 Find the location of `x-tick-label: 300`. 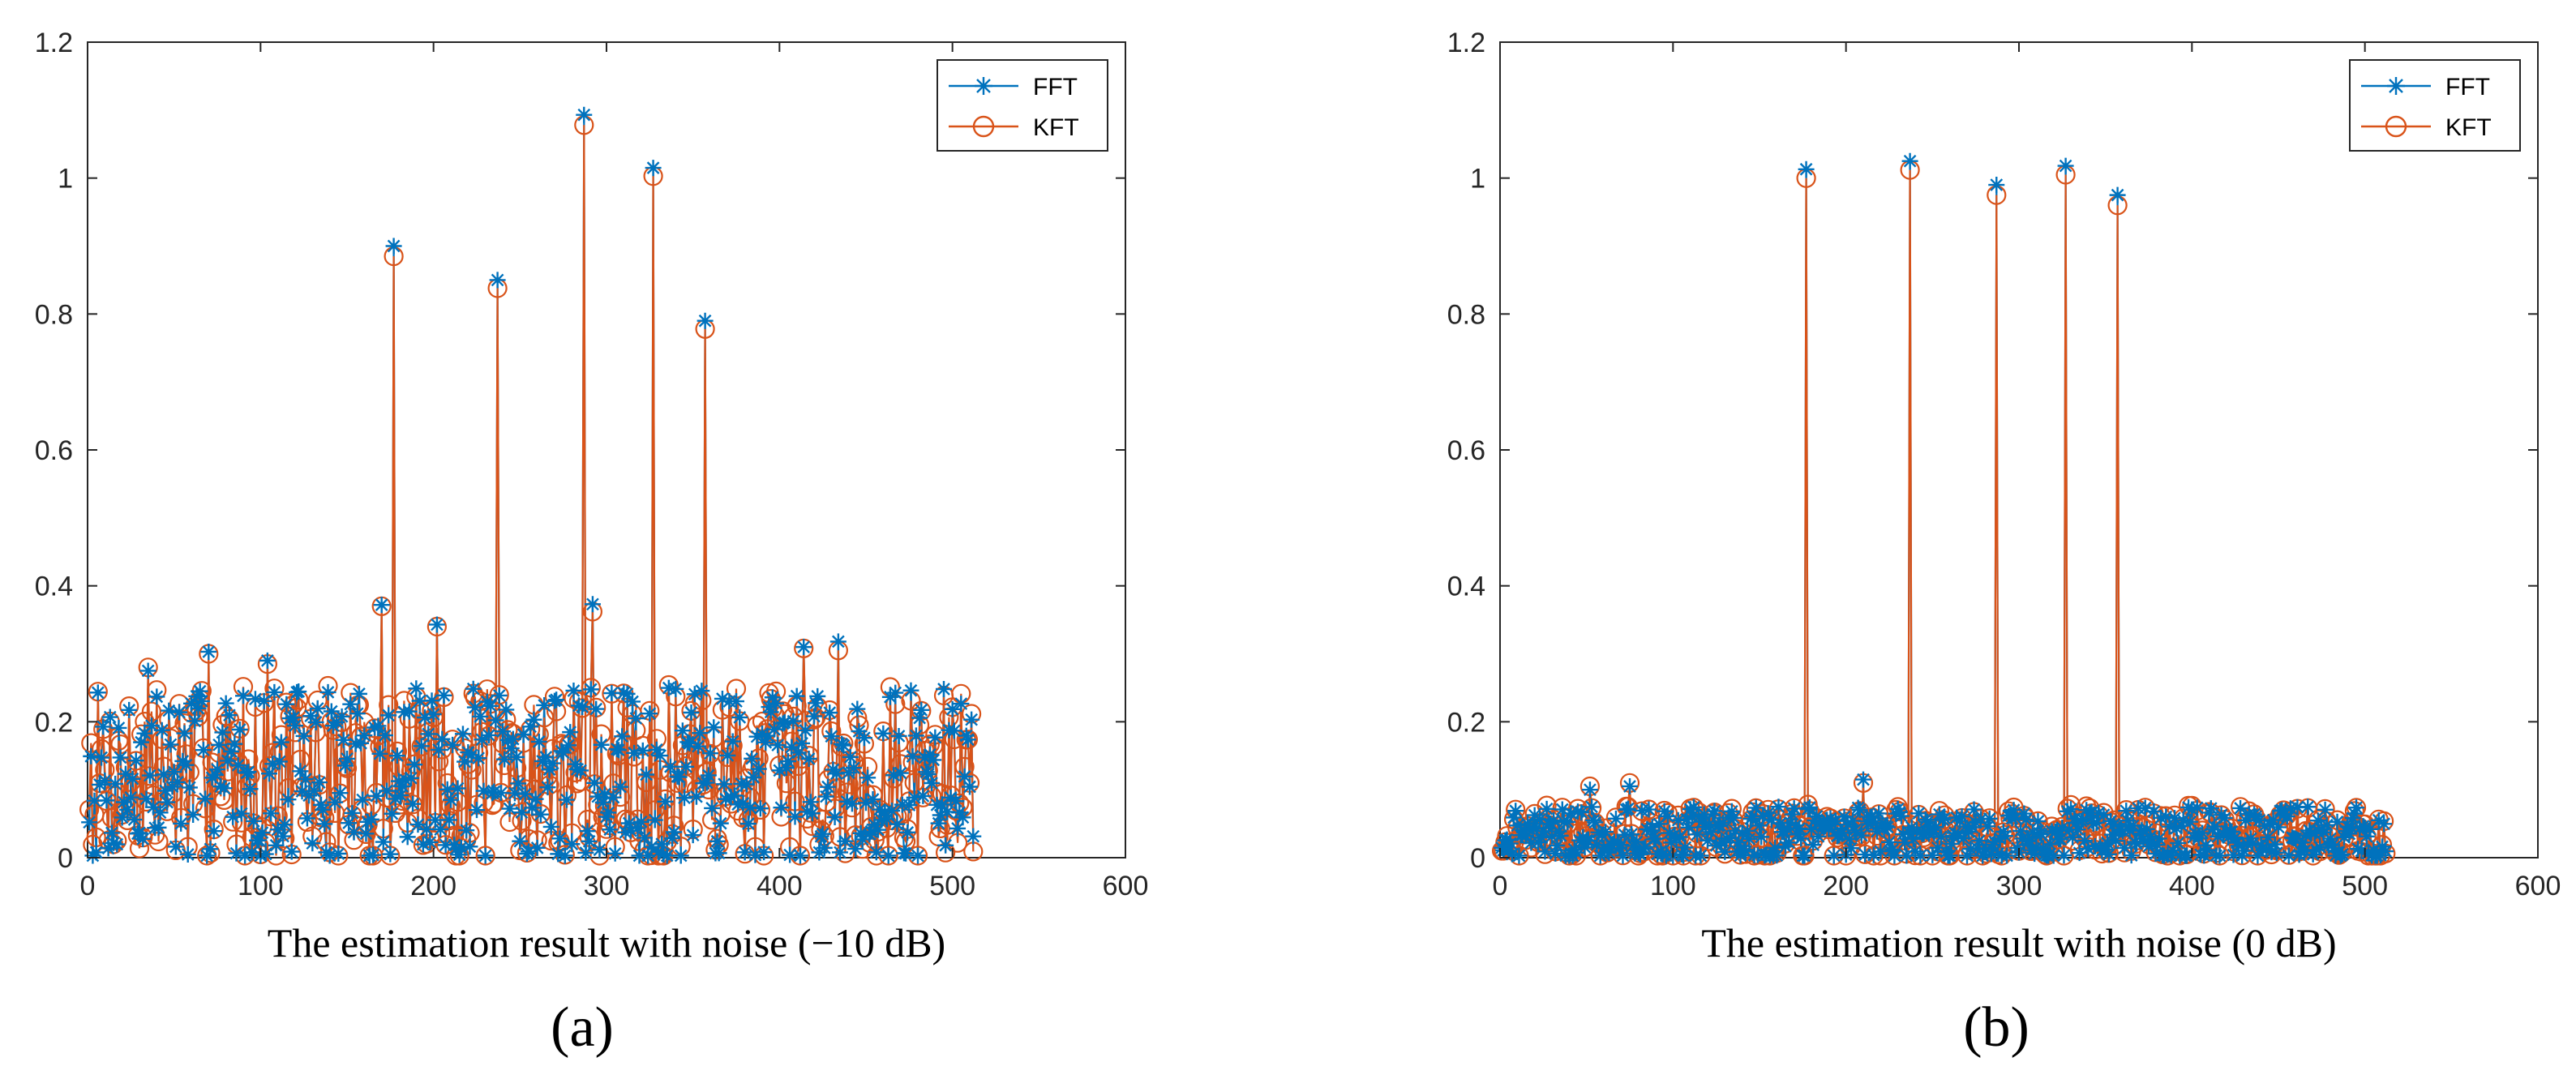

x-tick-label: 300 is located at coordinates (607, 886).